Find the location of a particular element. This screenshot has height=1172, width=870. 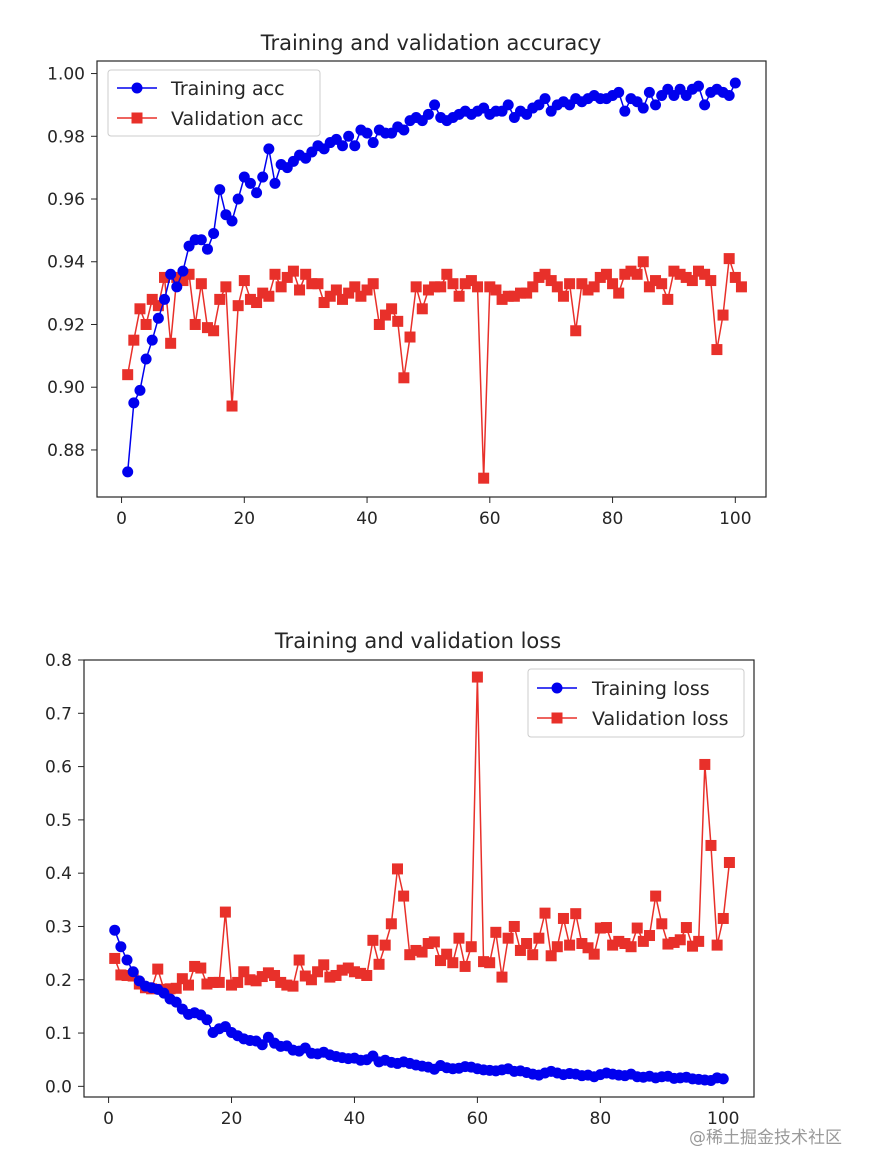

loss-legend: Training loss Validation loss is located at coordinates (636, 703).